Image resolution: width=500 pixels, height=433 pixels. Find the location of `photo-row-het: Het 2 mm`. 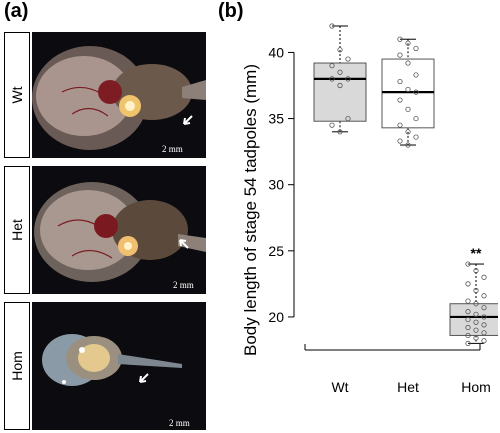

photo-row-het: Het 2 mm is located at coordinates (105, 230).